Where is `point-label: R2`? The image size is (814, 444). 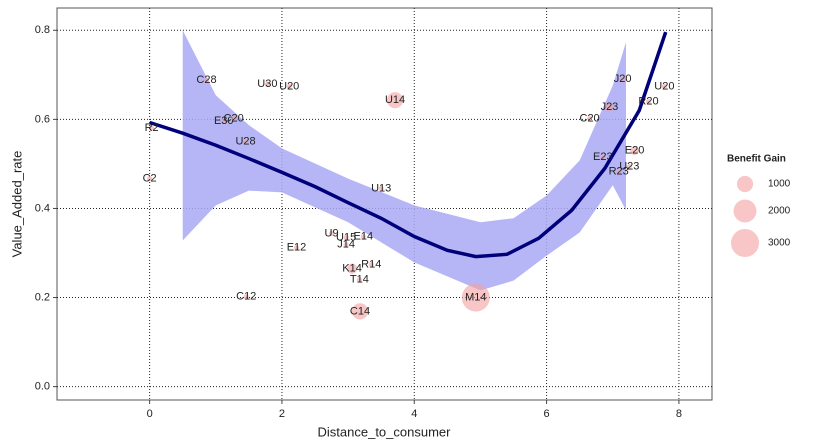
point-label: R2 is located at coordinates (152, 128).